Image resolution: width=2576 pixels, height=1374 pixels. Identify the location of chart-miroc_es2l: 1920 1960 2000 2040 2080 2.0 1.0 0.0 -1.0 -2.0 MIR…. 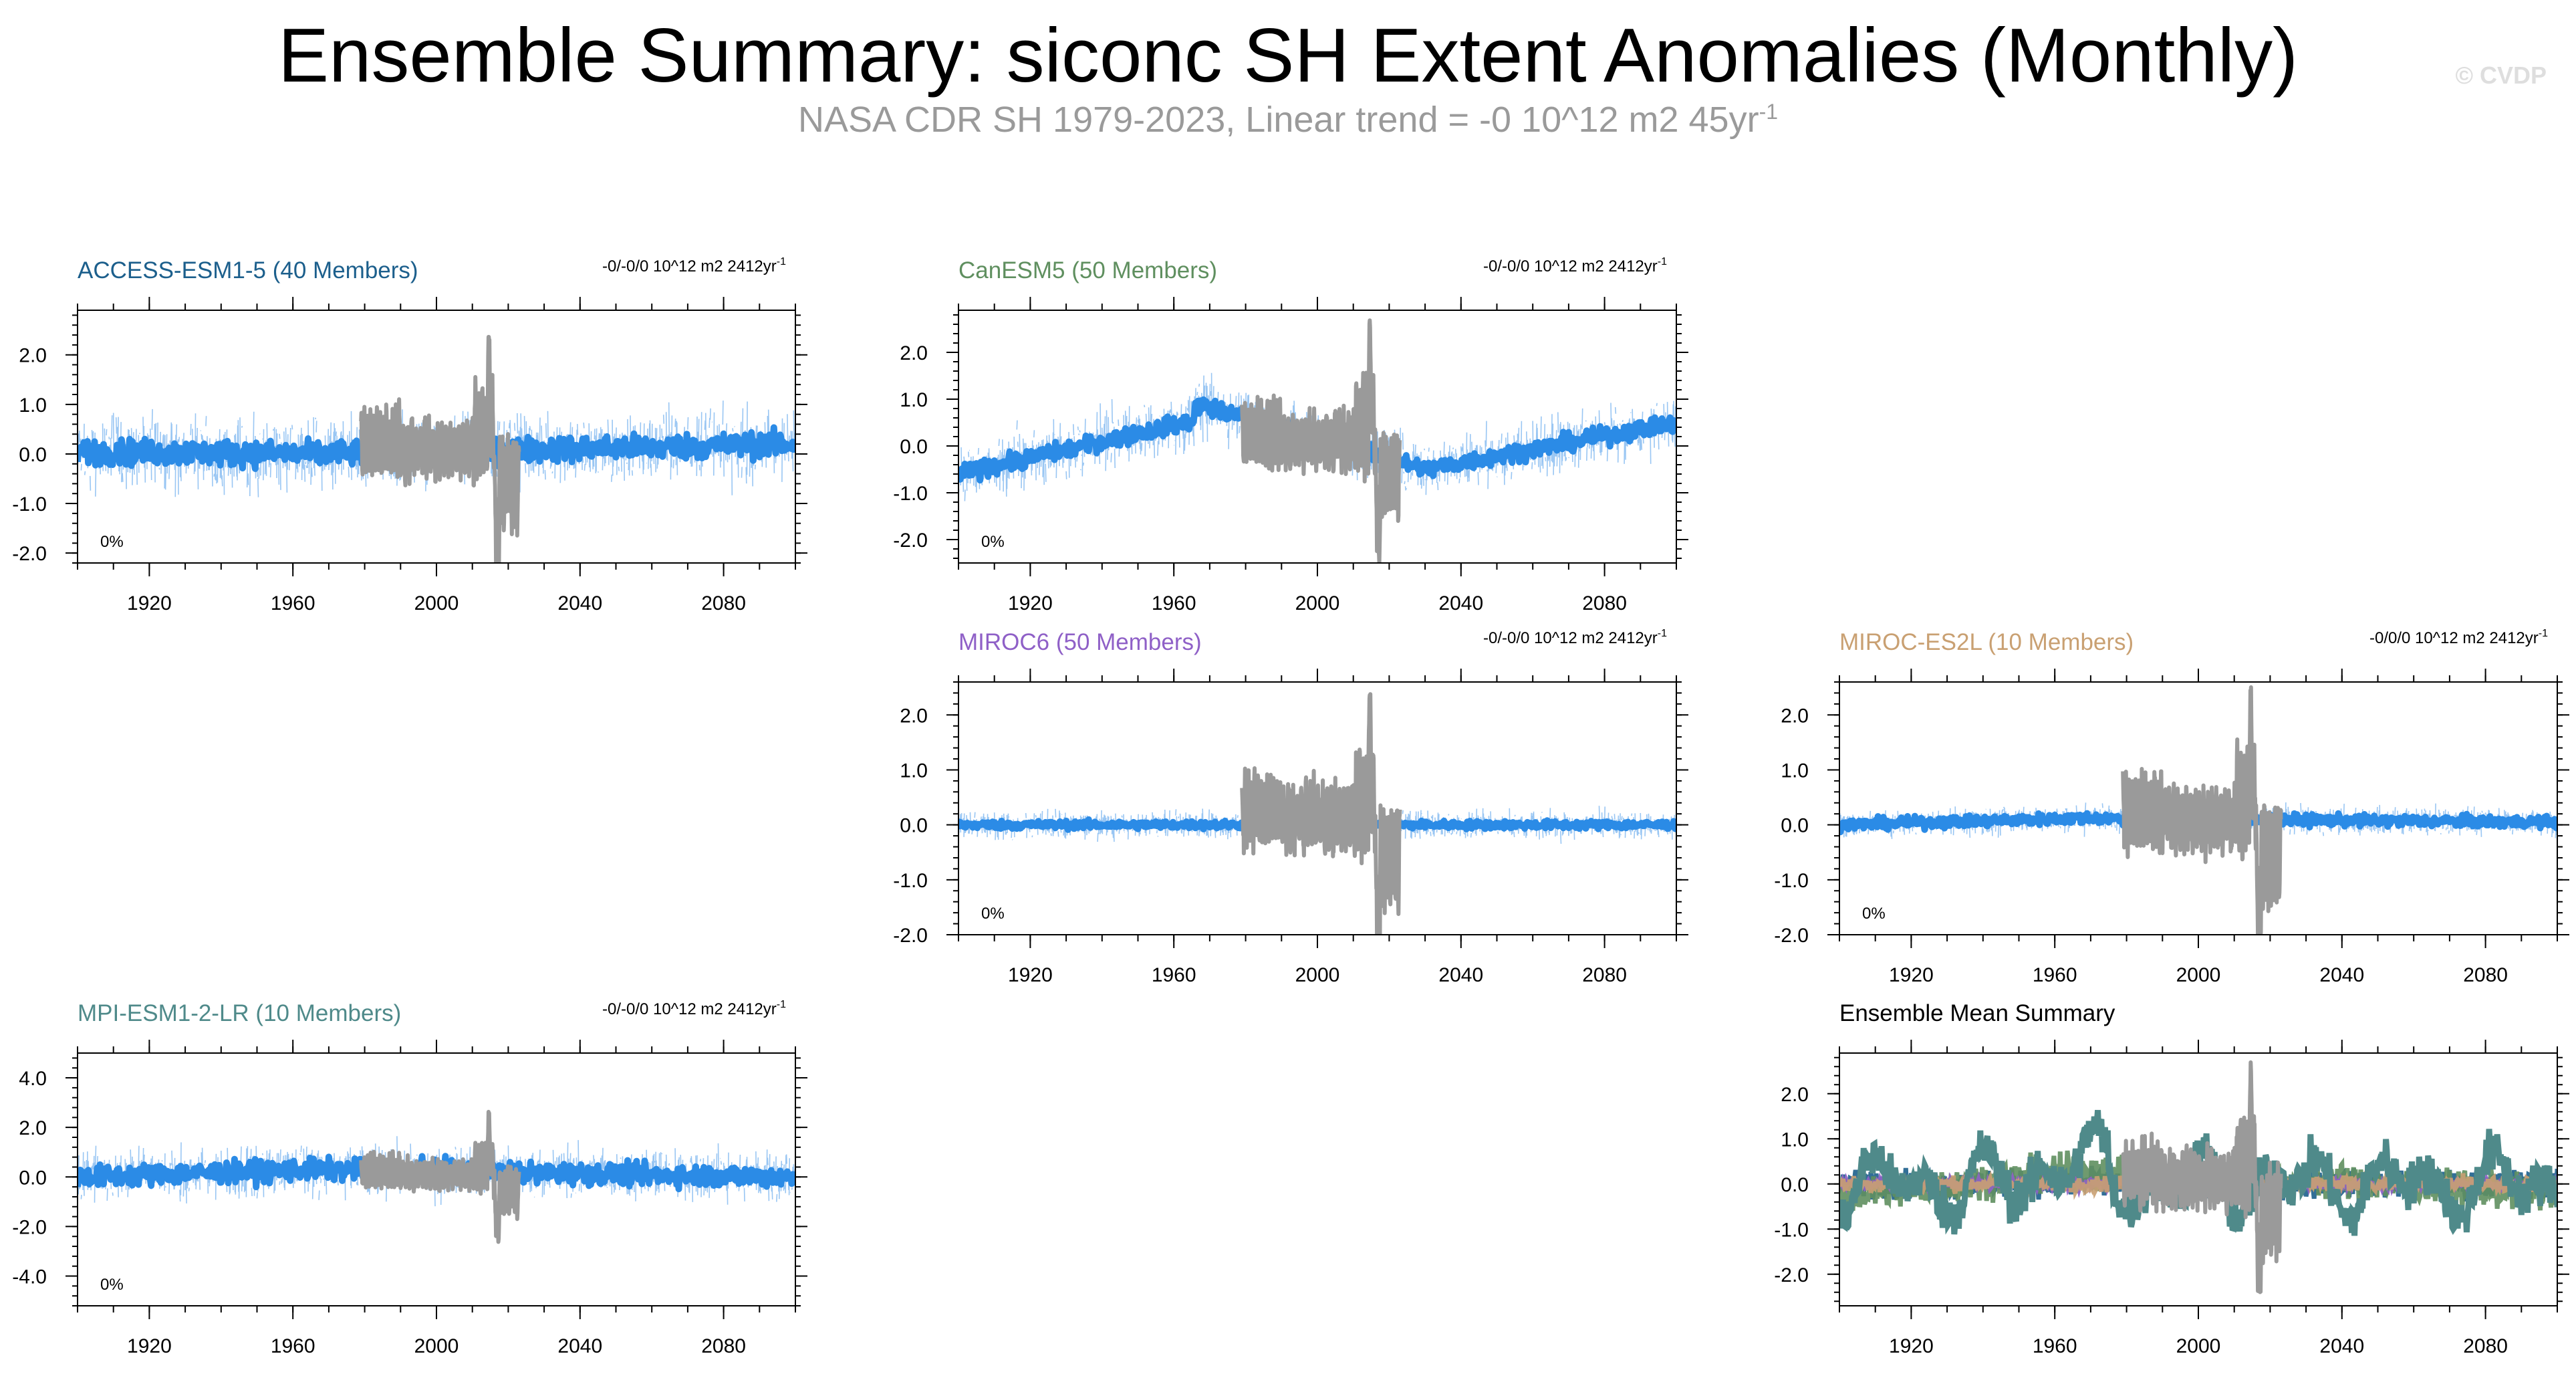
(2171, 807).